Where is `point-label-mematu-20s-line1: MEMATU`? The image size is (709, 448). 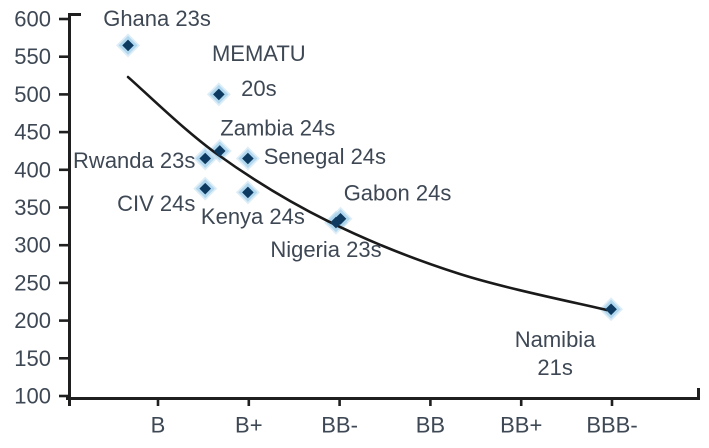
point-label-mematu-20s-line1: MEMATU is located at coordinates (259, 53).